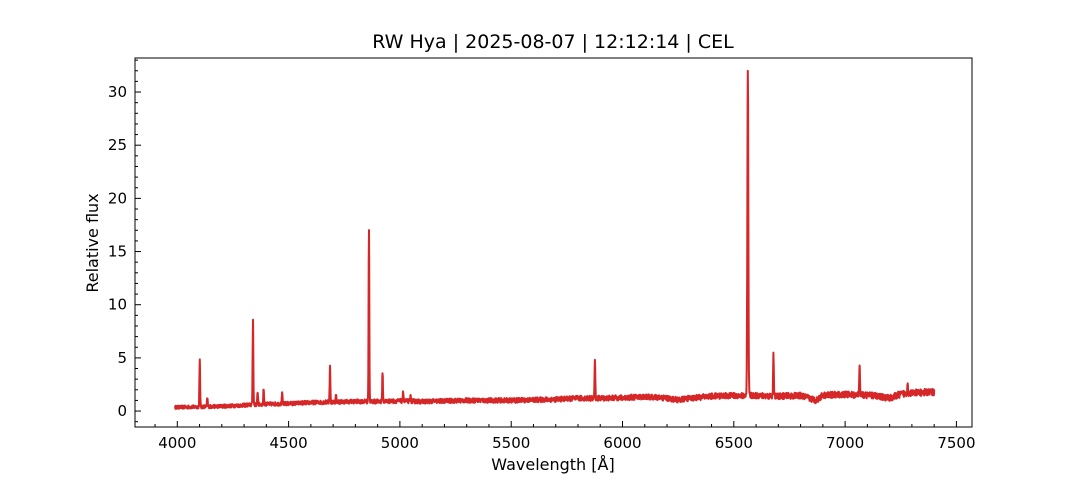  What do you see at coordinates (117, 198) in the screenshot?
I see `y-tick-label: 20` at bounding box center [117, 198].